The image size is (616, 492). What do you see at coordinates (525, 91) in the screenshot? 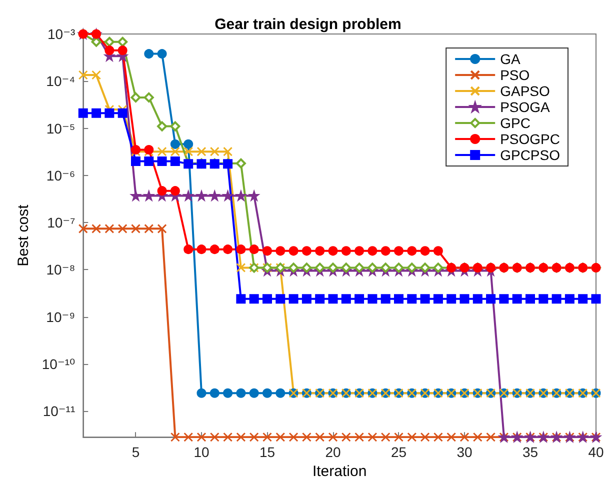
I see `legend-label: GAPSO` at bounding box center [525, 91].